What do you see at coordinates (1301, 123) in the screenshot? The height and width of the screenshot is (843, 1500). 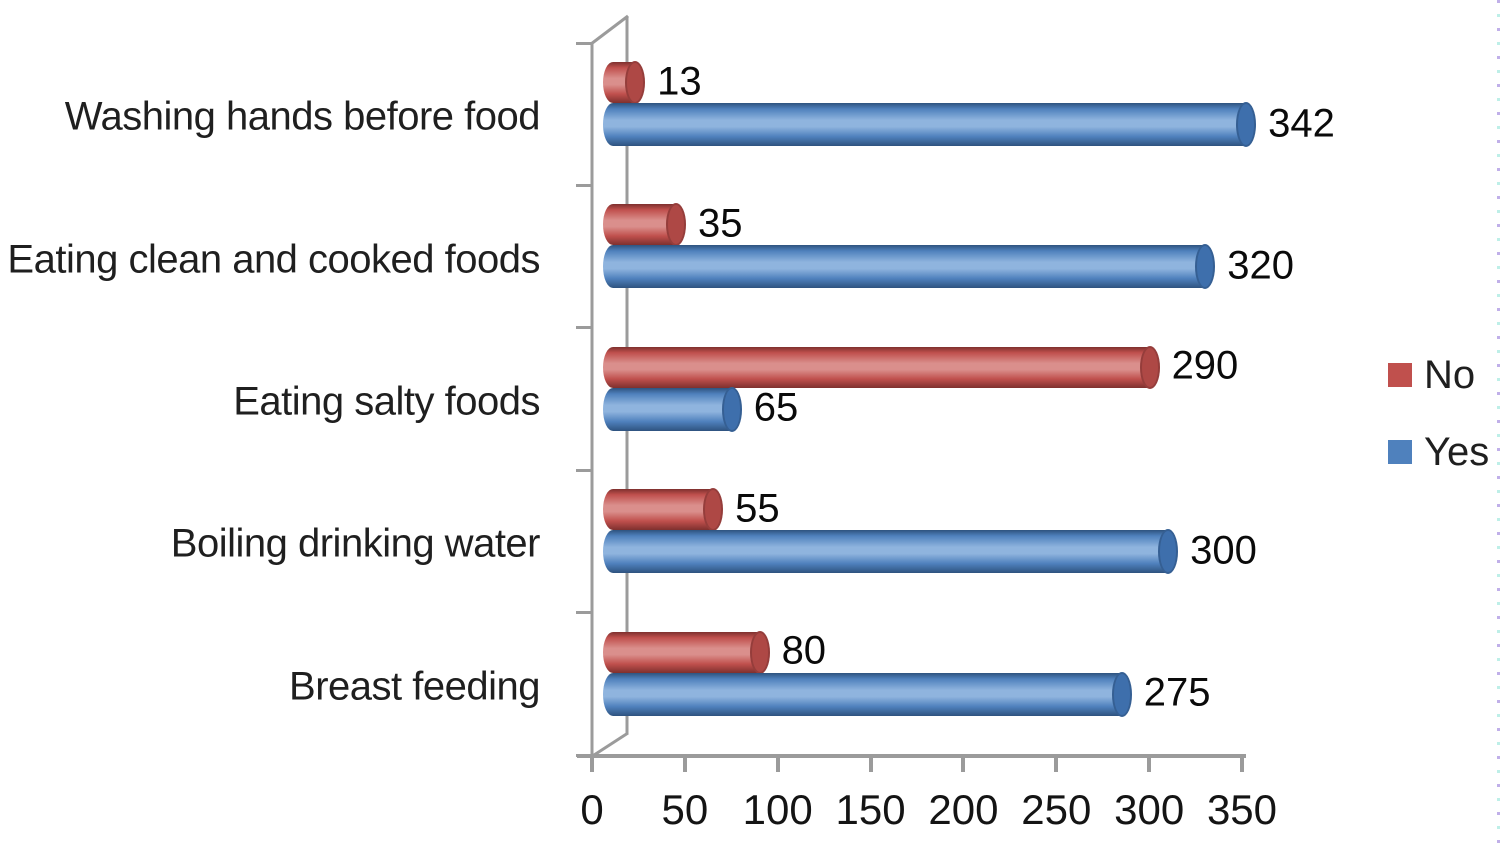 I see `data-label: 342` at bounding box center [1301, 123].